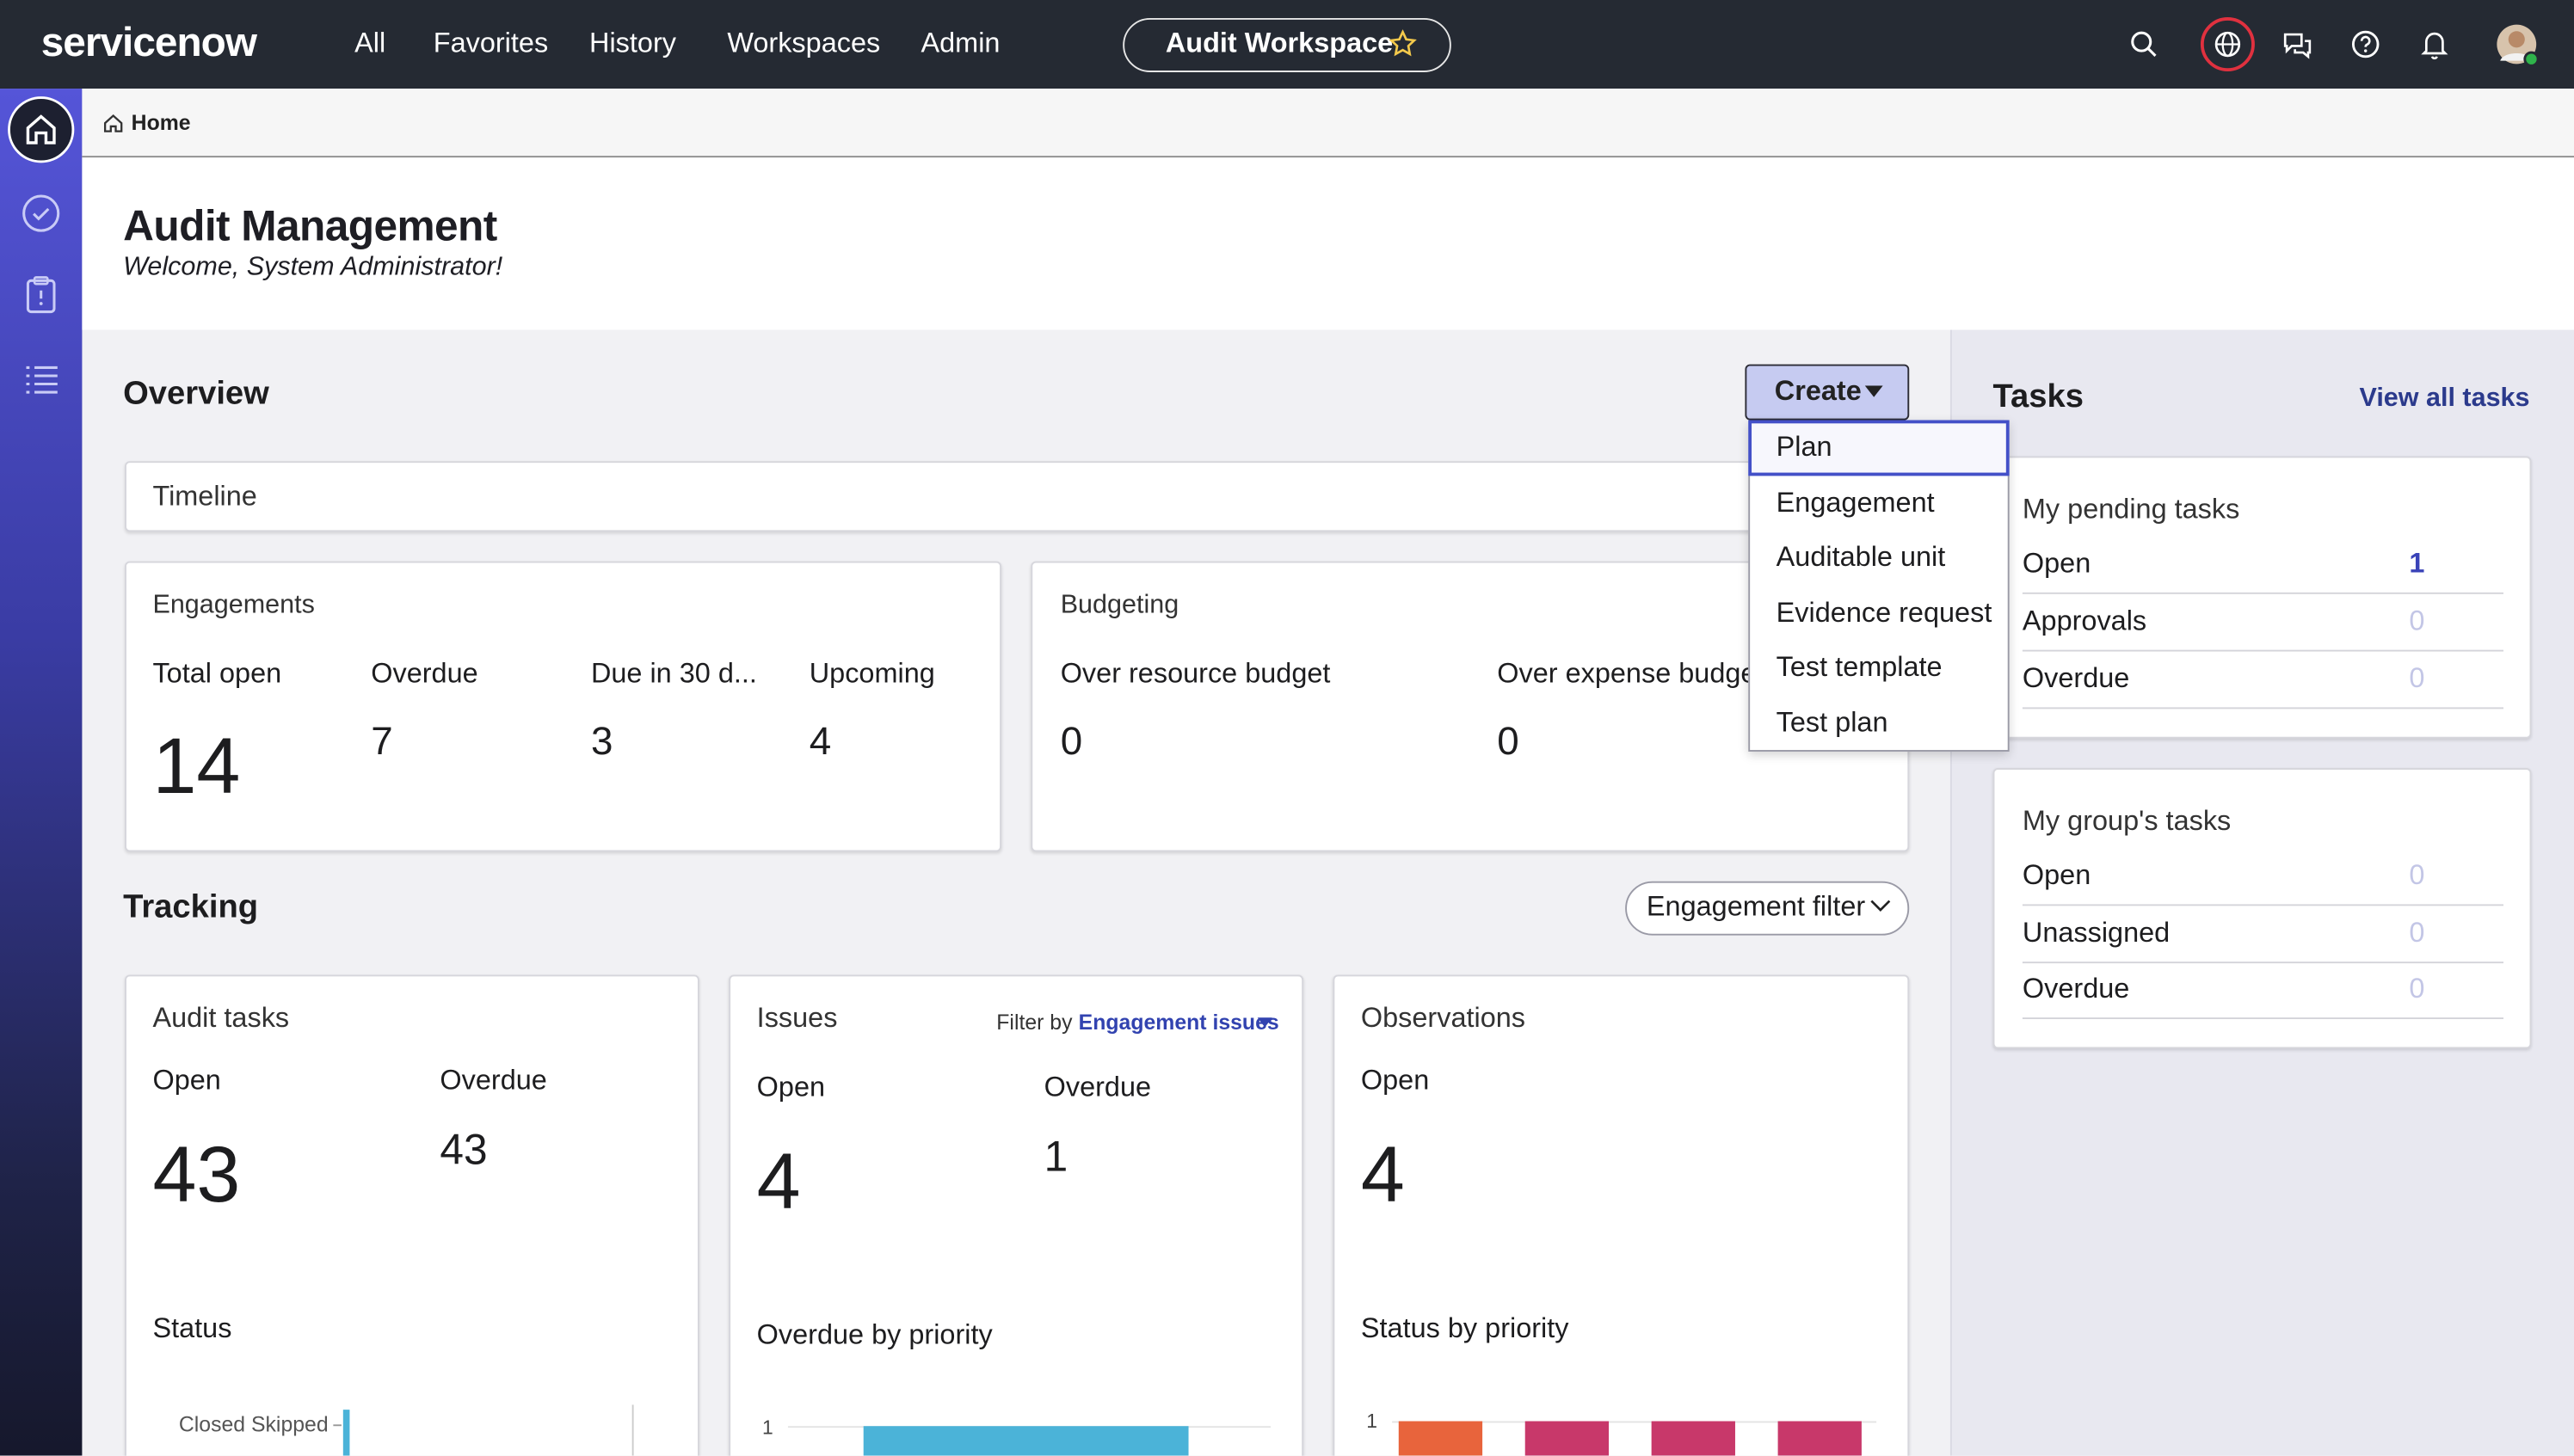  Describe the element at coordinates (872, 674) in the screenshot. I see `metric-label: Upcoming` at that location.